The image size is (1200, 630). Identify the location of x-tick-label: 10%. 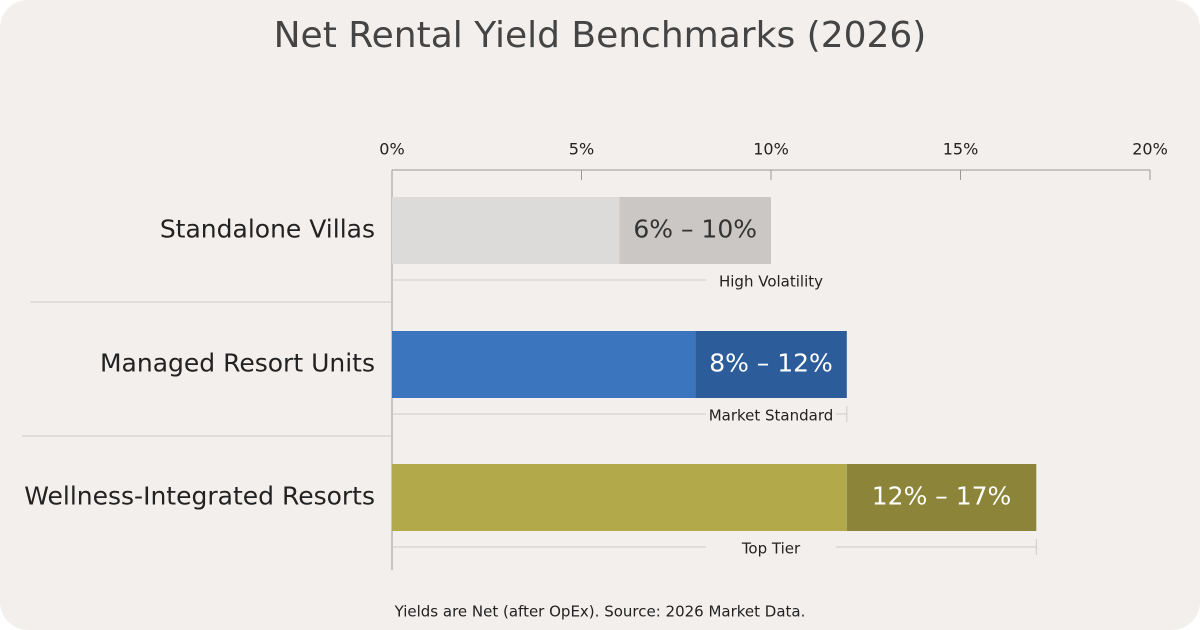
(771, 149).